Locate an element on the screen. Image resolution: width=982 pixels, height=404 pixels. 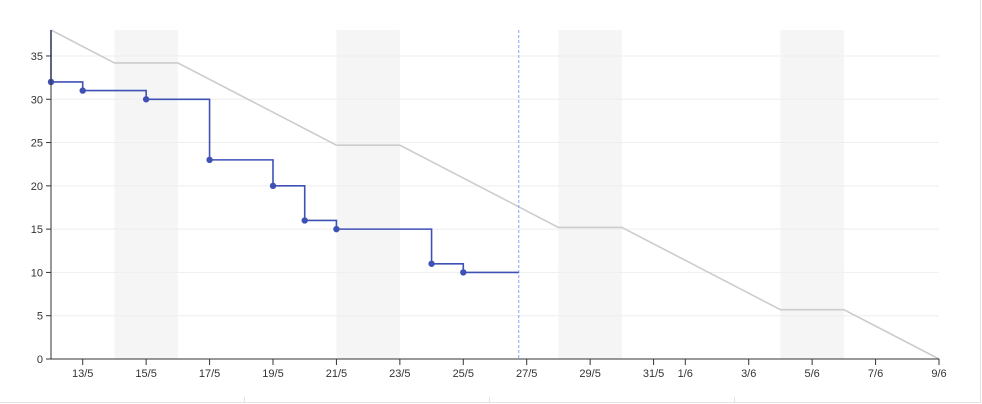
y-tick-label: 0 is located at coordinates (40, 360).